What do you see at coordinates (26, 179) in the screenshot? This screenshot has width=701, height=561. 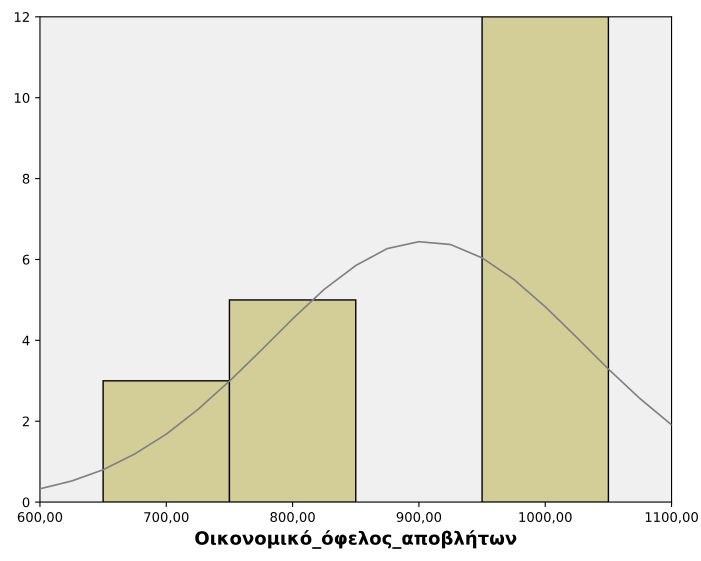 I see `y-tick-label: 8` at bounding box center [26, 179].